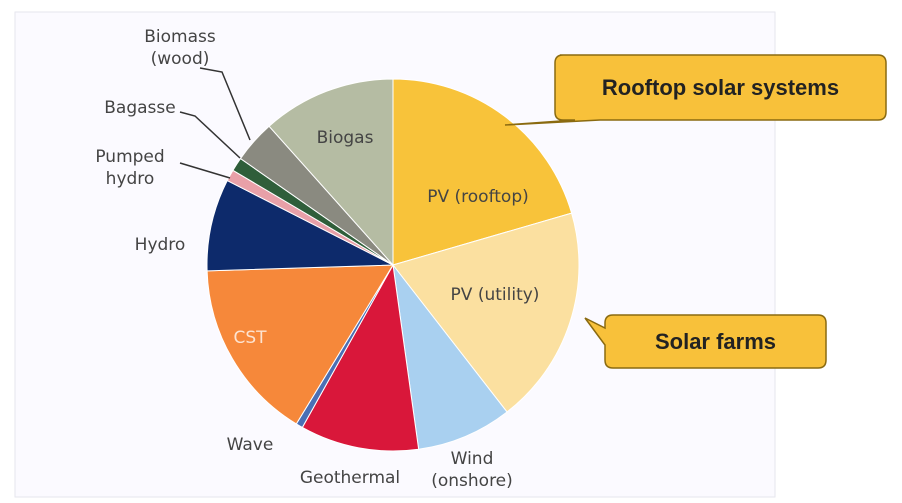 The image size is (902, 503). What do you see at coordinates (160, 244) in the screenshot?
I see `slice-label: Hydro` at bounding box center [160, 244].